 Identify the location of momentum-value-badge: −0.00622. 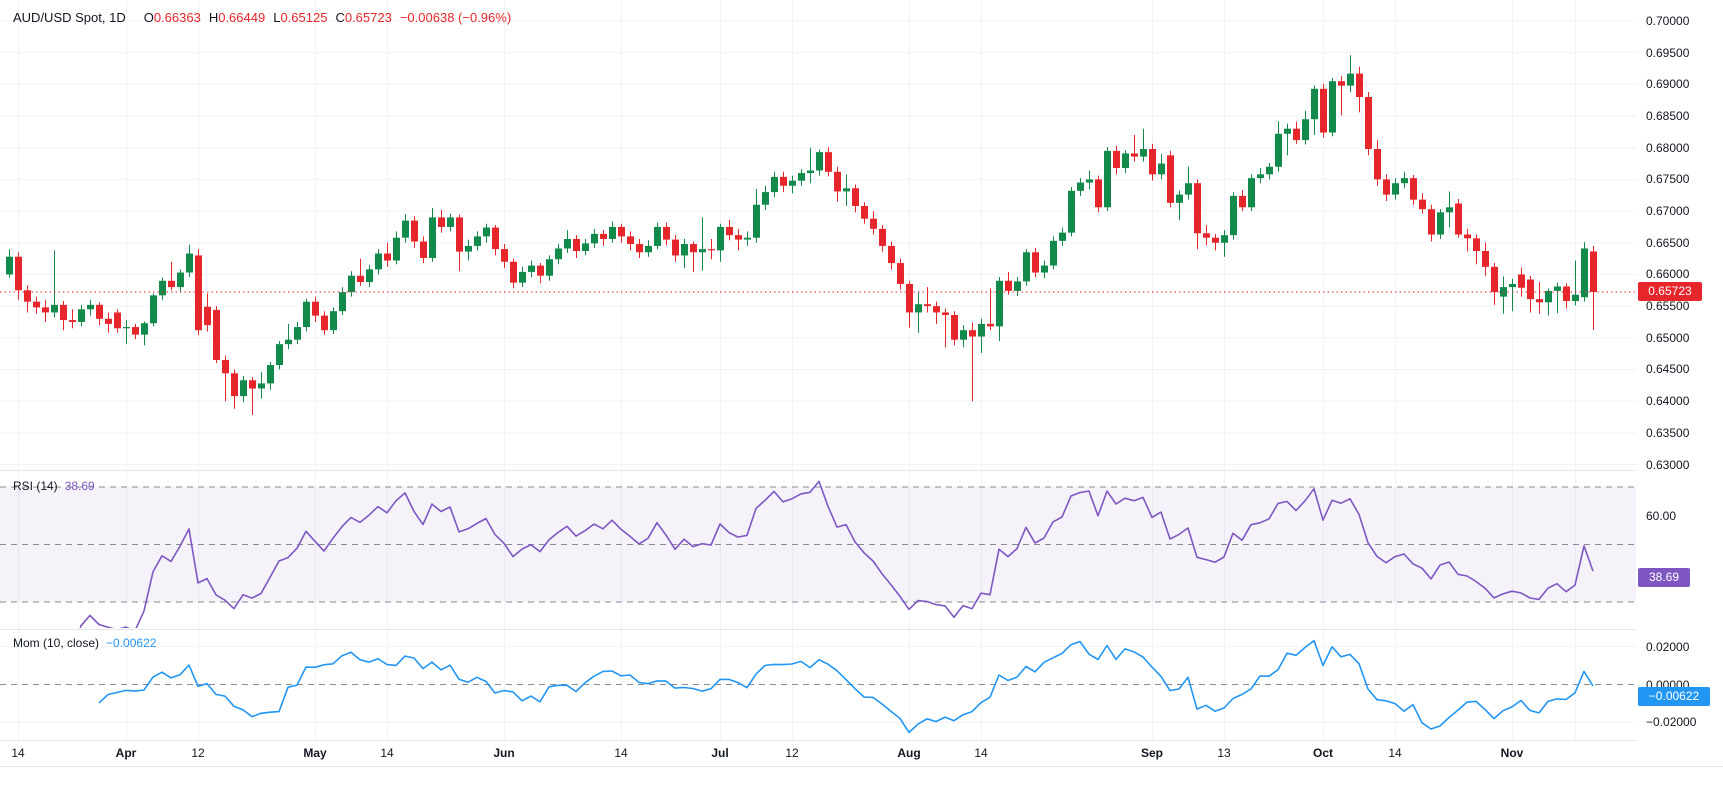
(1674, 696).